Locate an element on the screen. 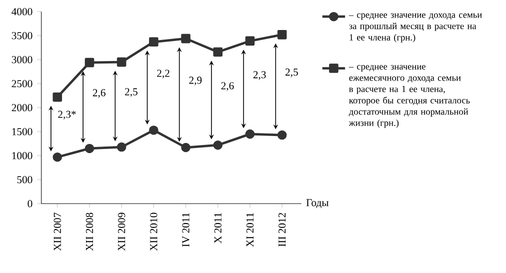 The height and width of the screenshot is (273, 506). legend-label: – среднее значение дохода семьи за прошлый месяц в расчете на 1 ее члена (грн.) is located at coordinates (415, 27).